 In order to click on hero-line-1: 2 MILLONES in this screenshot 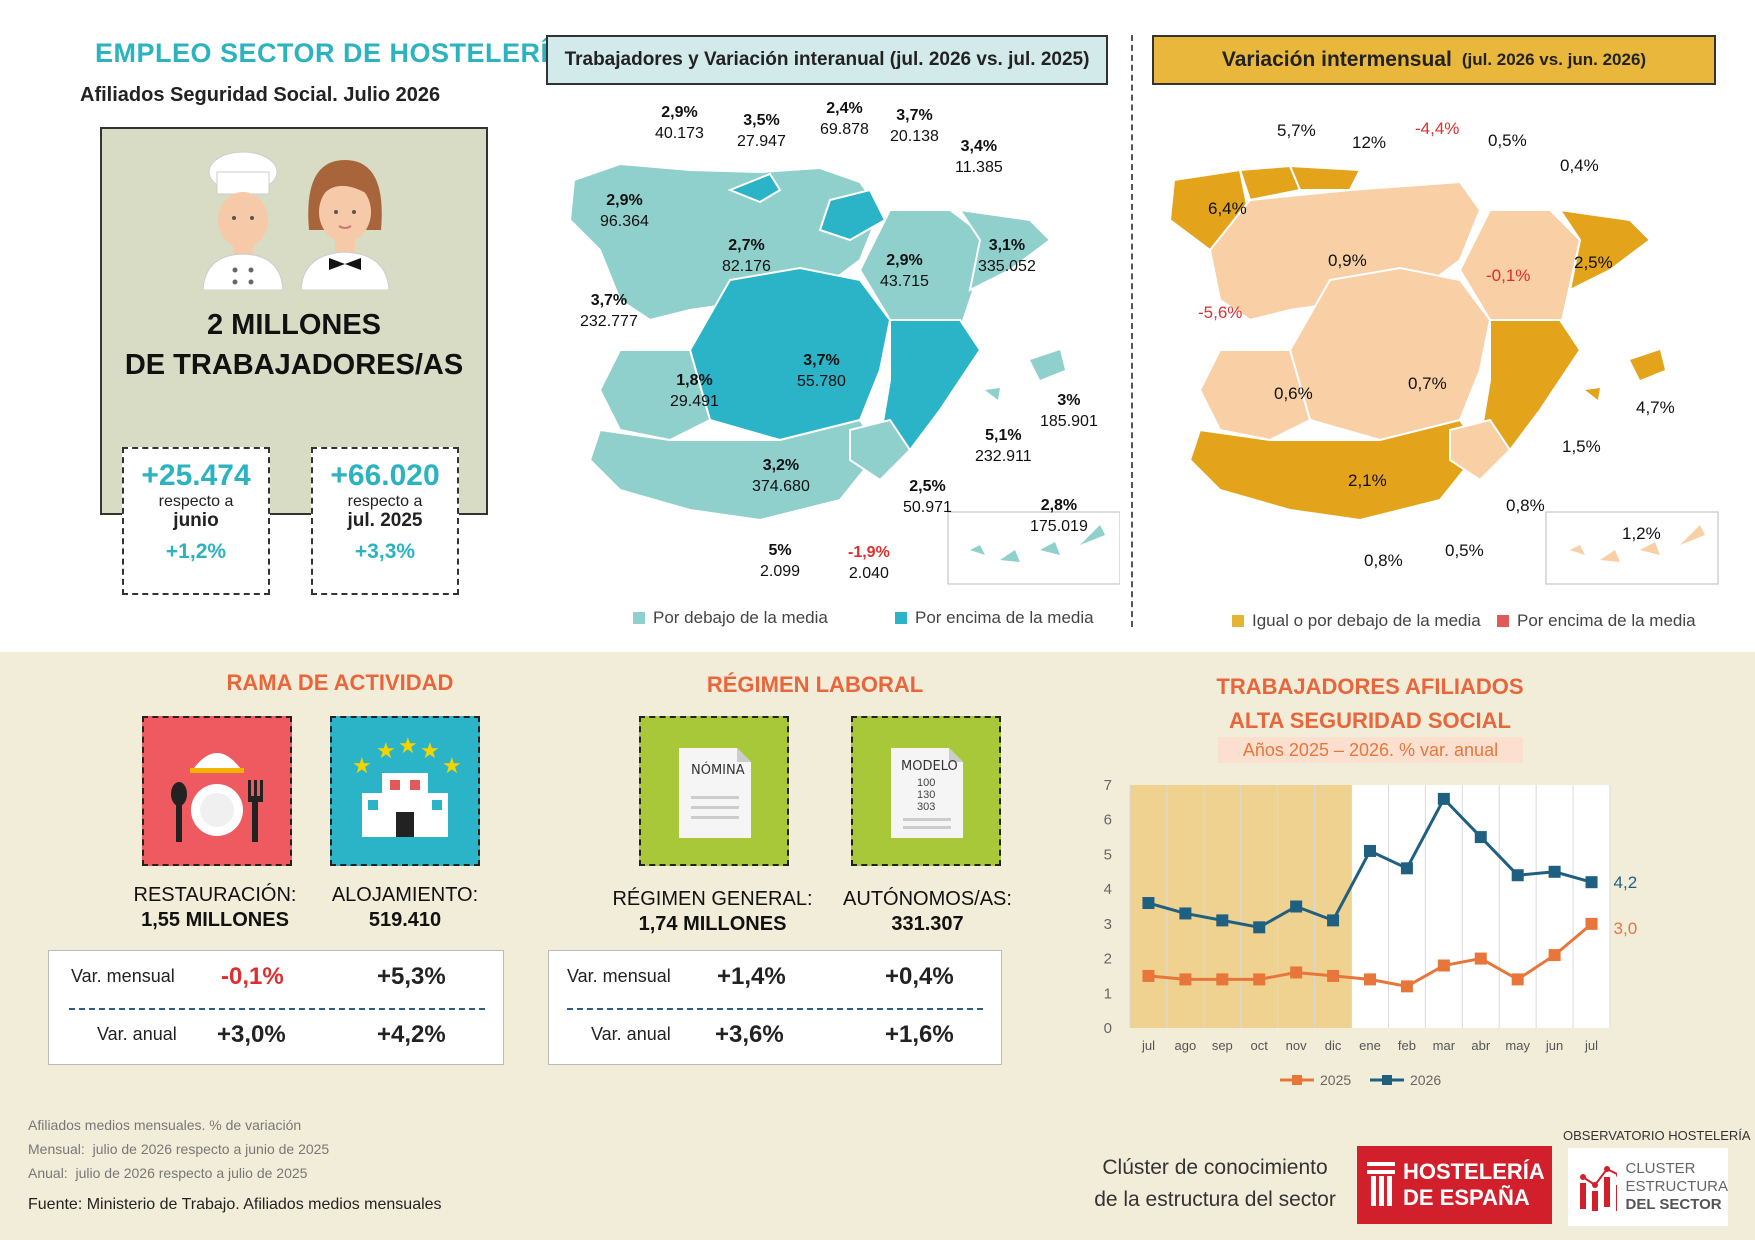, I will do `click(293, 325)`.